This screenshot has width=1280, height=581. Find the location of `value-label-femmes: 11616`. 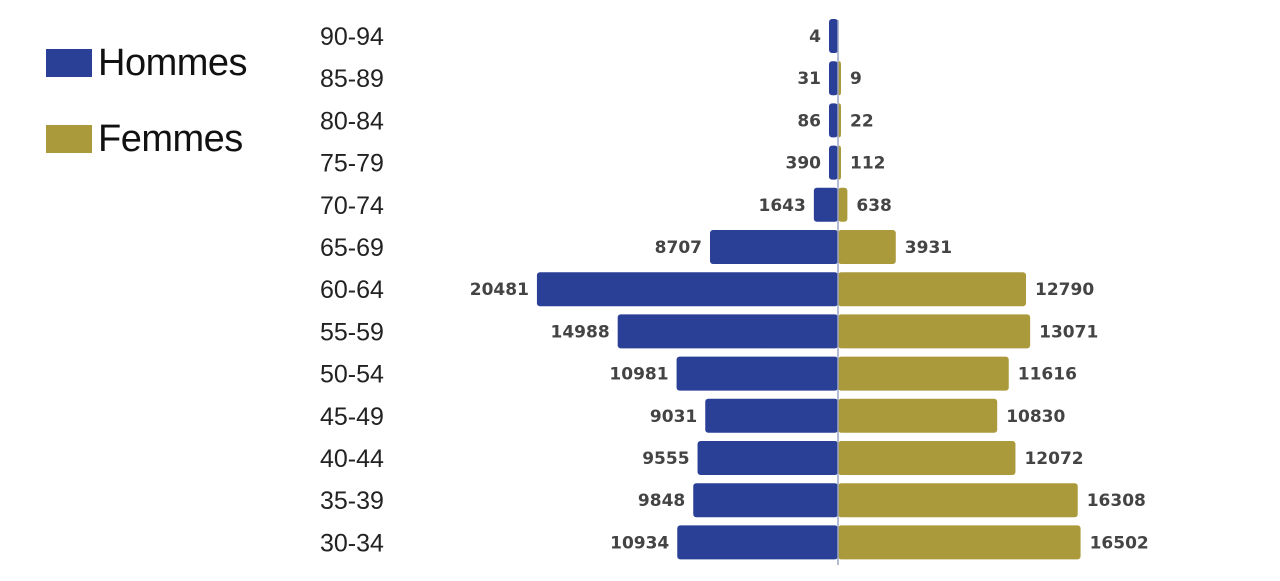

value-label-femmes: 11616 is located at coordinates (1047, 375).